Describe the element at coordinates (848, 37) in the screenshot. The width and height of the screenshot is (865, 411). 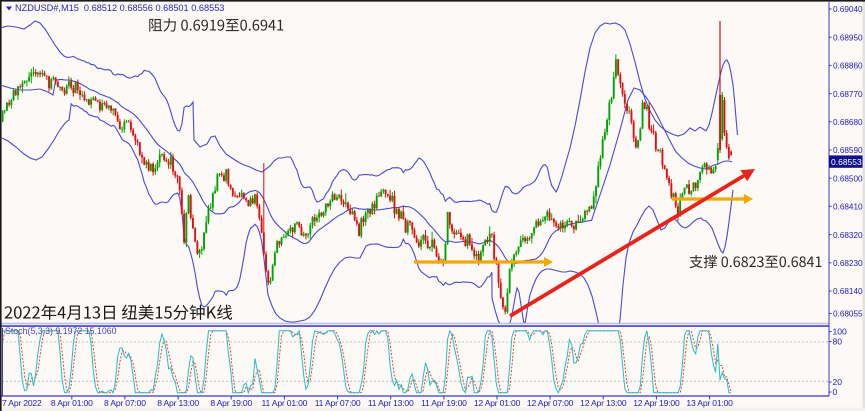
I see `svg-text: 0.68950` at that location.